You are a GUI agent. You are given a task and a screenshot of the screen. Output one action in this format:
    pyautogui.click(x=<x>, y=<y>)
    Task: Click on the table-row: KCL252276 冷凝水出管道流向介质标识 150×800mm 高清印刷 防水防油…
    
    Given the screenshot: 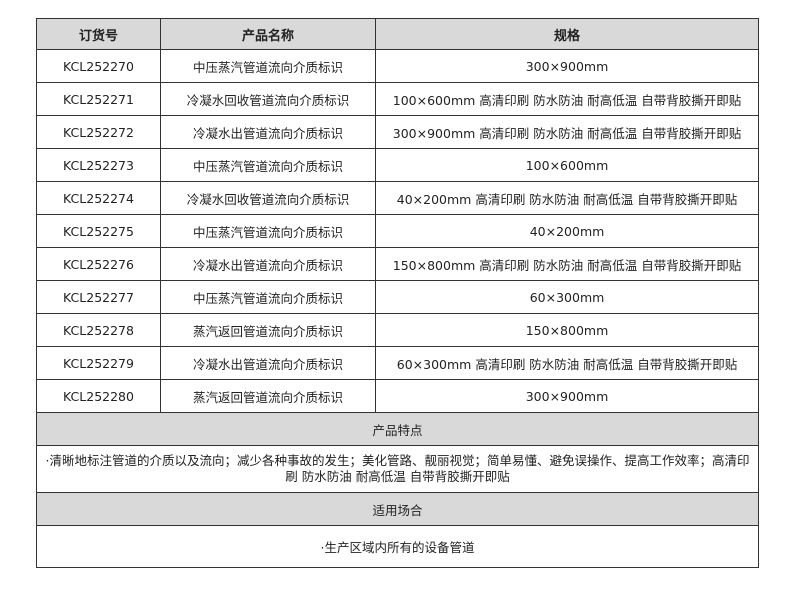 What is the action you would take?
    pyautogui.click(x=397, y=264)
    